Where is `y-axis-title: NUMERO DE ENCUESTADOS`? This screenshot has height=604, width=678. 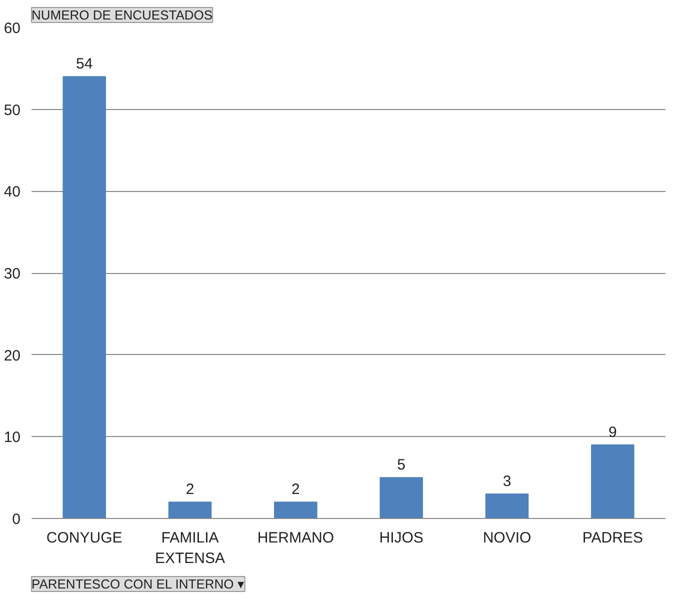
y-axis-title: NUMERO DE ENCUESTADOS is located at coordinates (122, 15).